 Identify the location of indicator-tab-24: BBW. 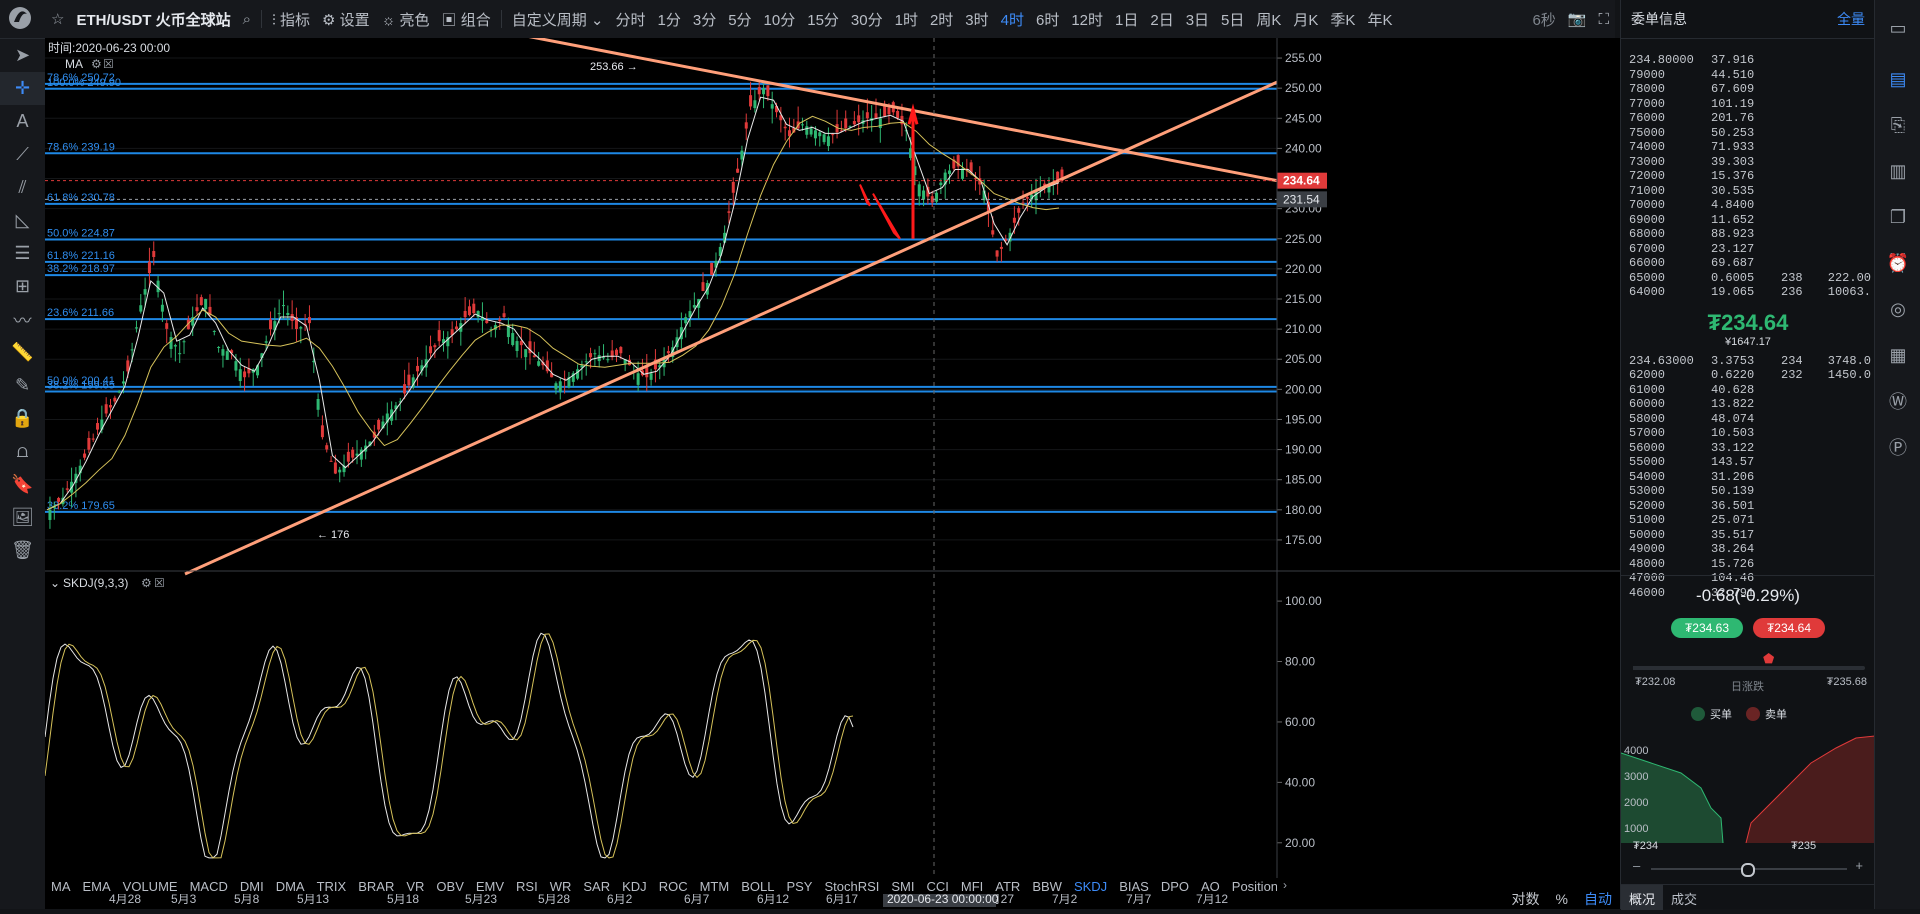
(1047, 886).